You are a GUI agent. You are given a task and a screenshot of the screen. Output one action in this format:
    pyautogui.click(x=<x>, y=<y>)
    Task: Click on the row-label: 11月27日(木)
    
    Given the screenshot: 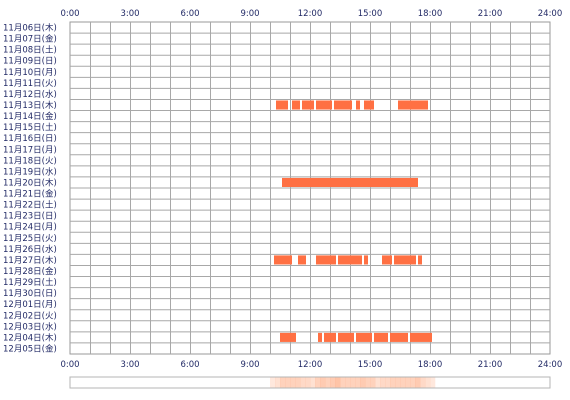 What is the action you would take?
    pyautogui.click(x=30, y=260)
    